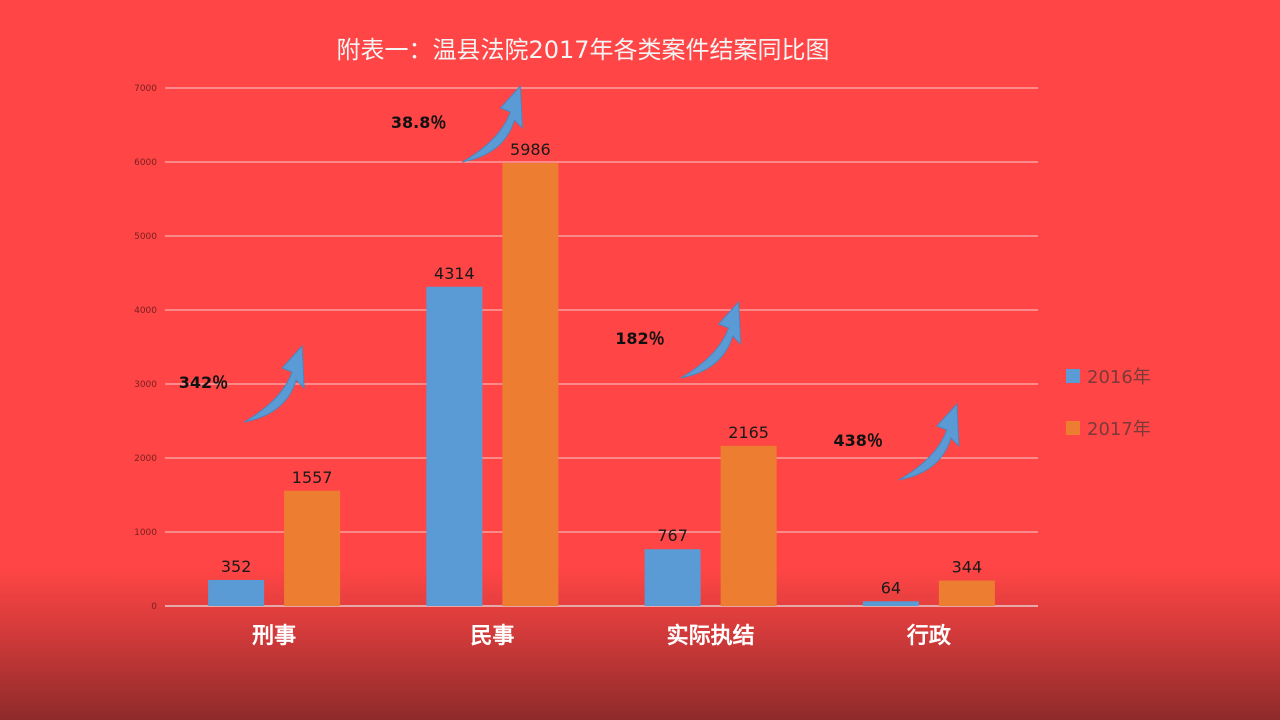  Describe the element at coordinates (145, 385) in the screenshot. I see `y-tick-label: 3000` at that location.